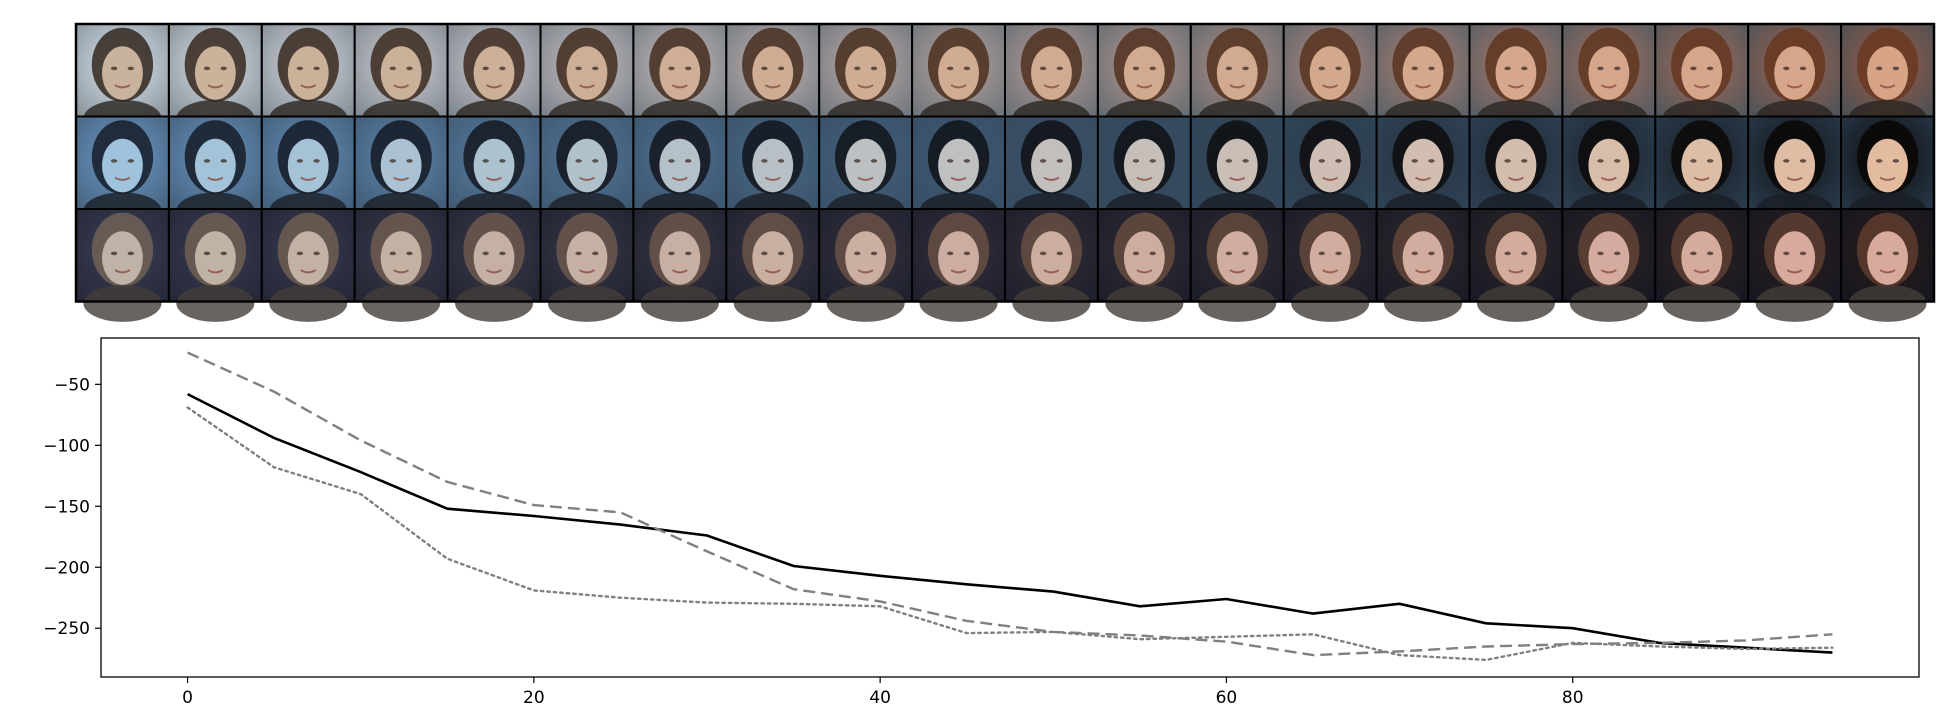  What do you see at coordinates (534, 698) in the screenshot?
I see `x-tick-label: 20` at bounding box center [534, 698].